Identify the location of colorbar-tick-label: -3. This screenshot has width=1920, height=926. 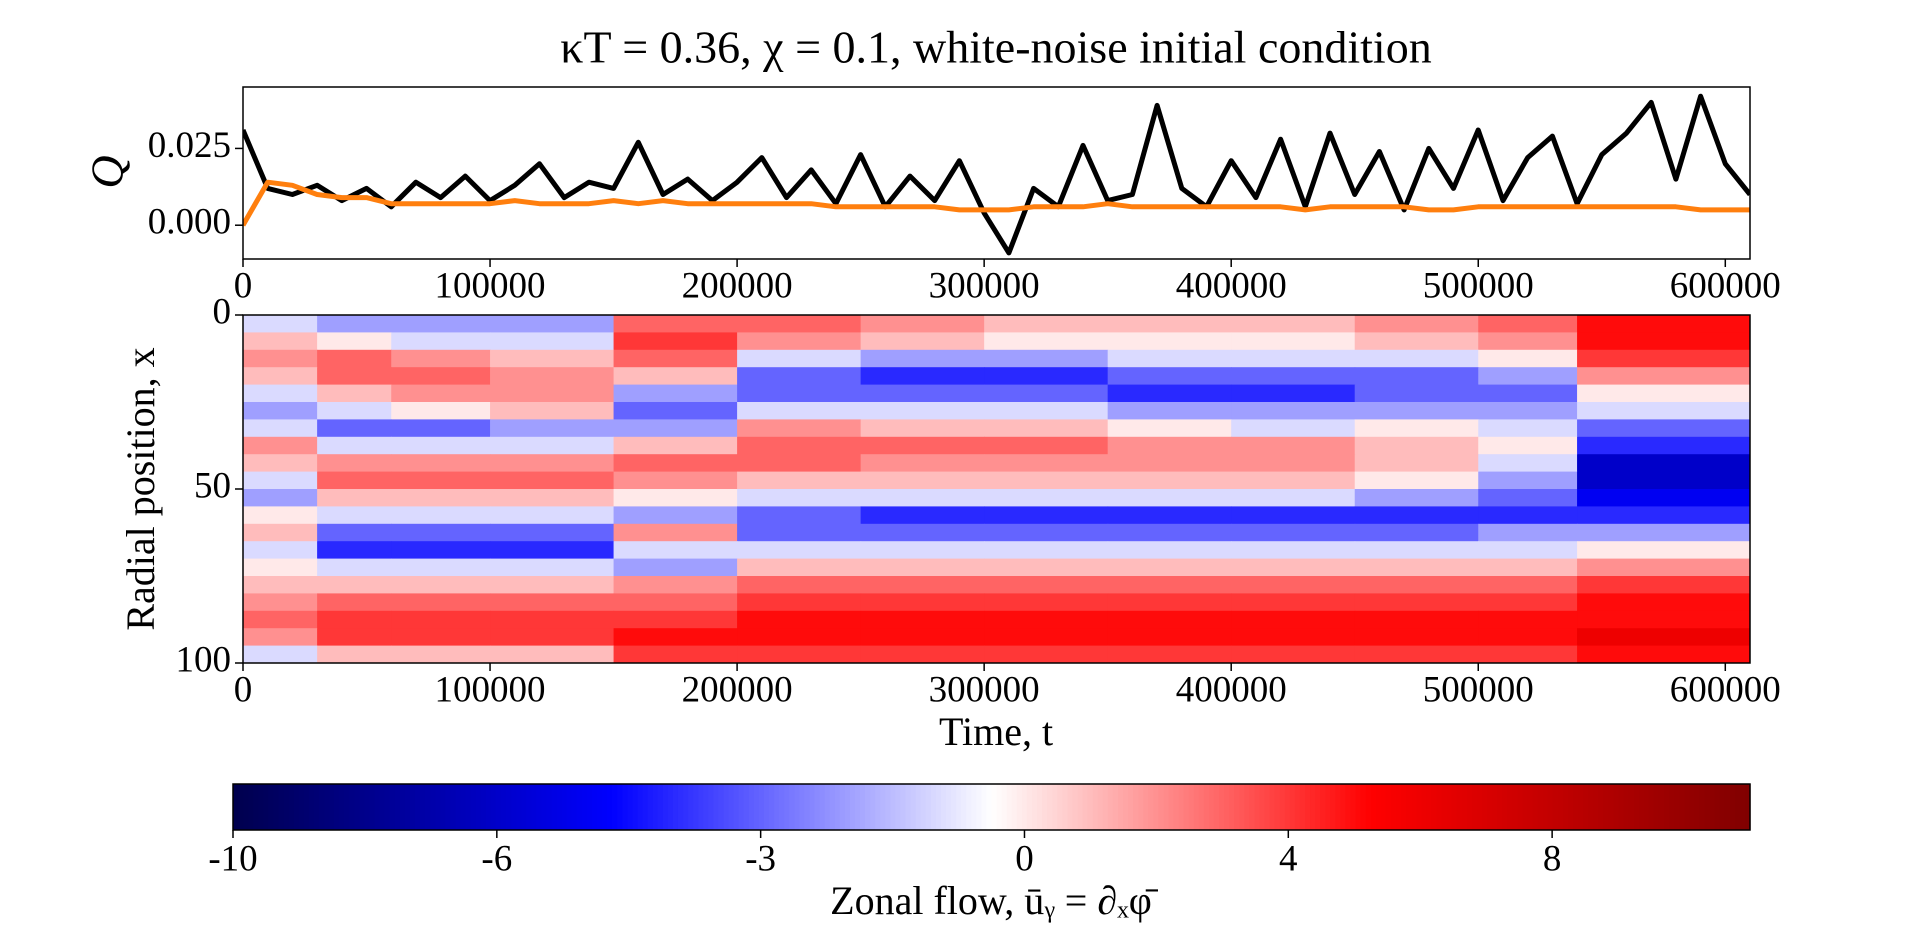
(760, 858).